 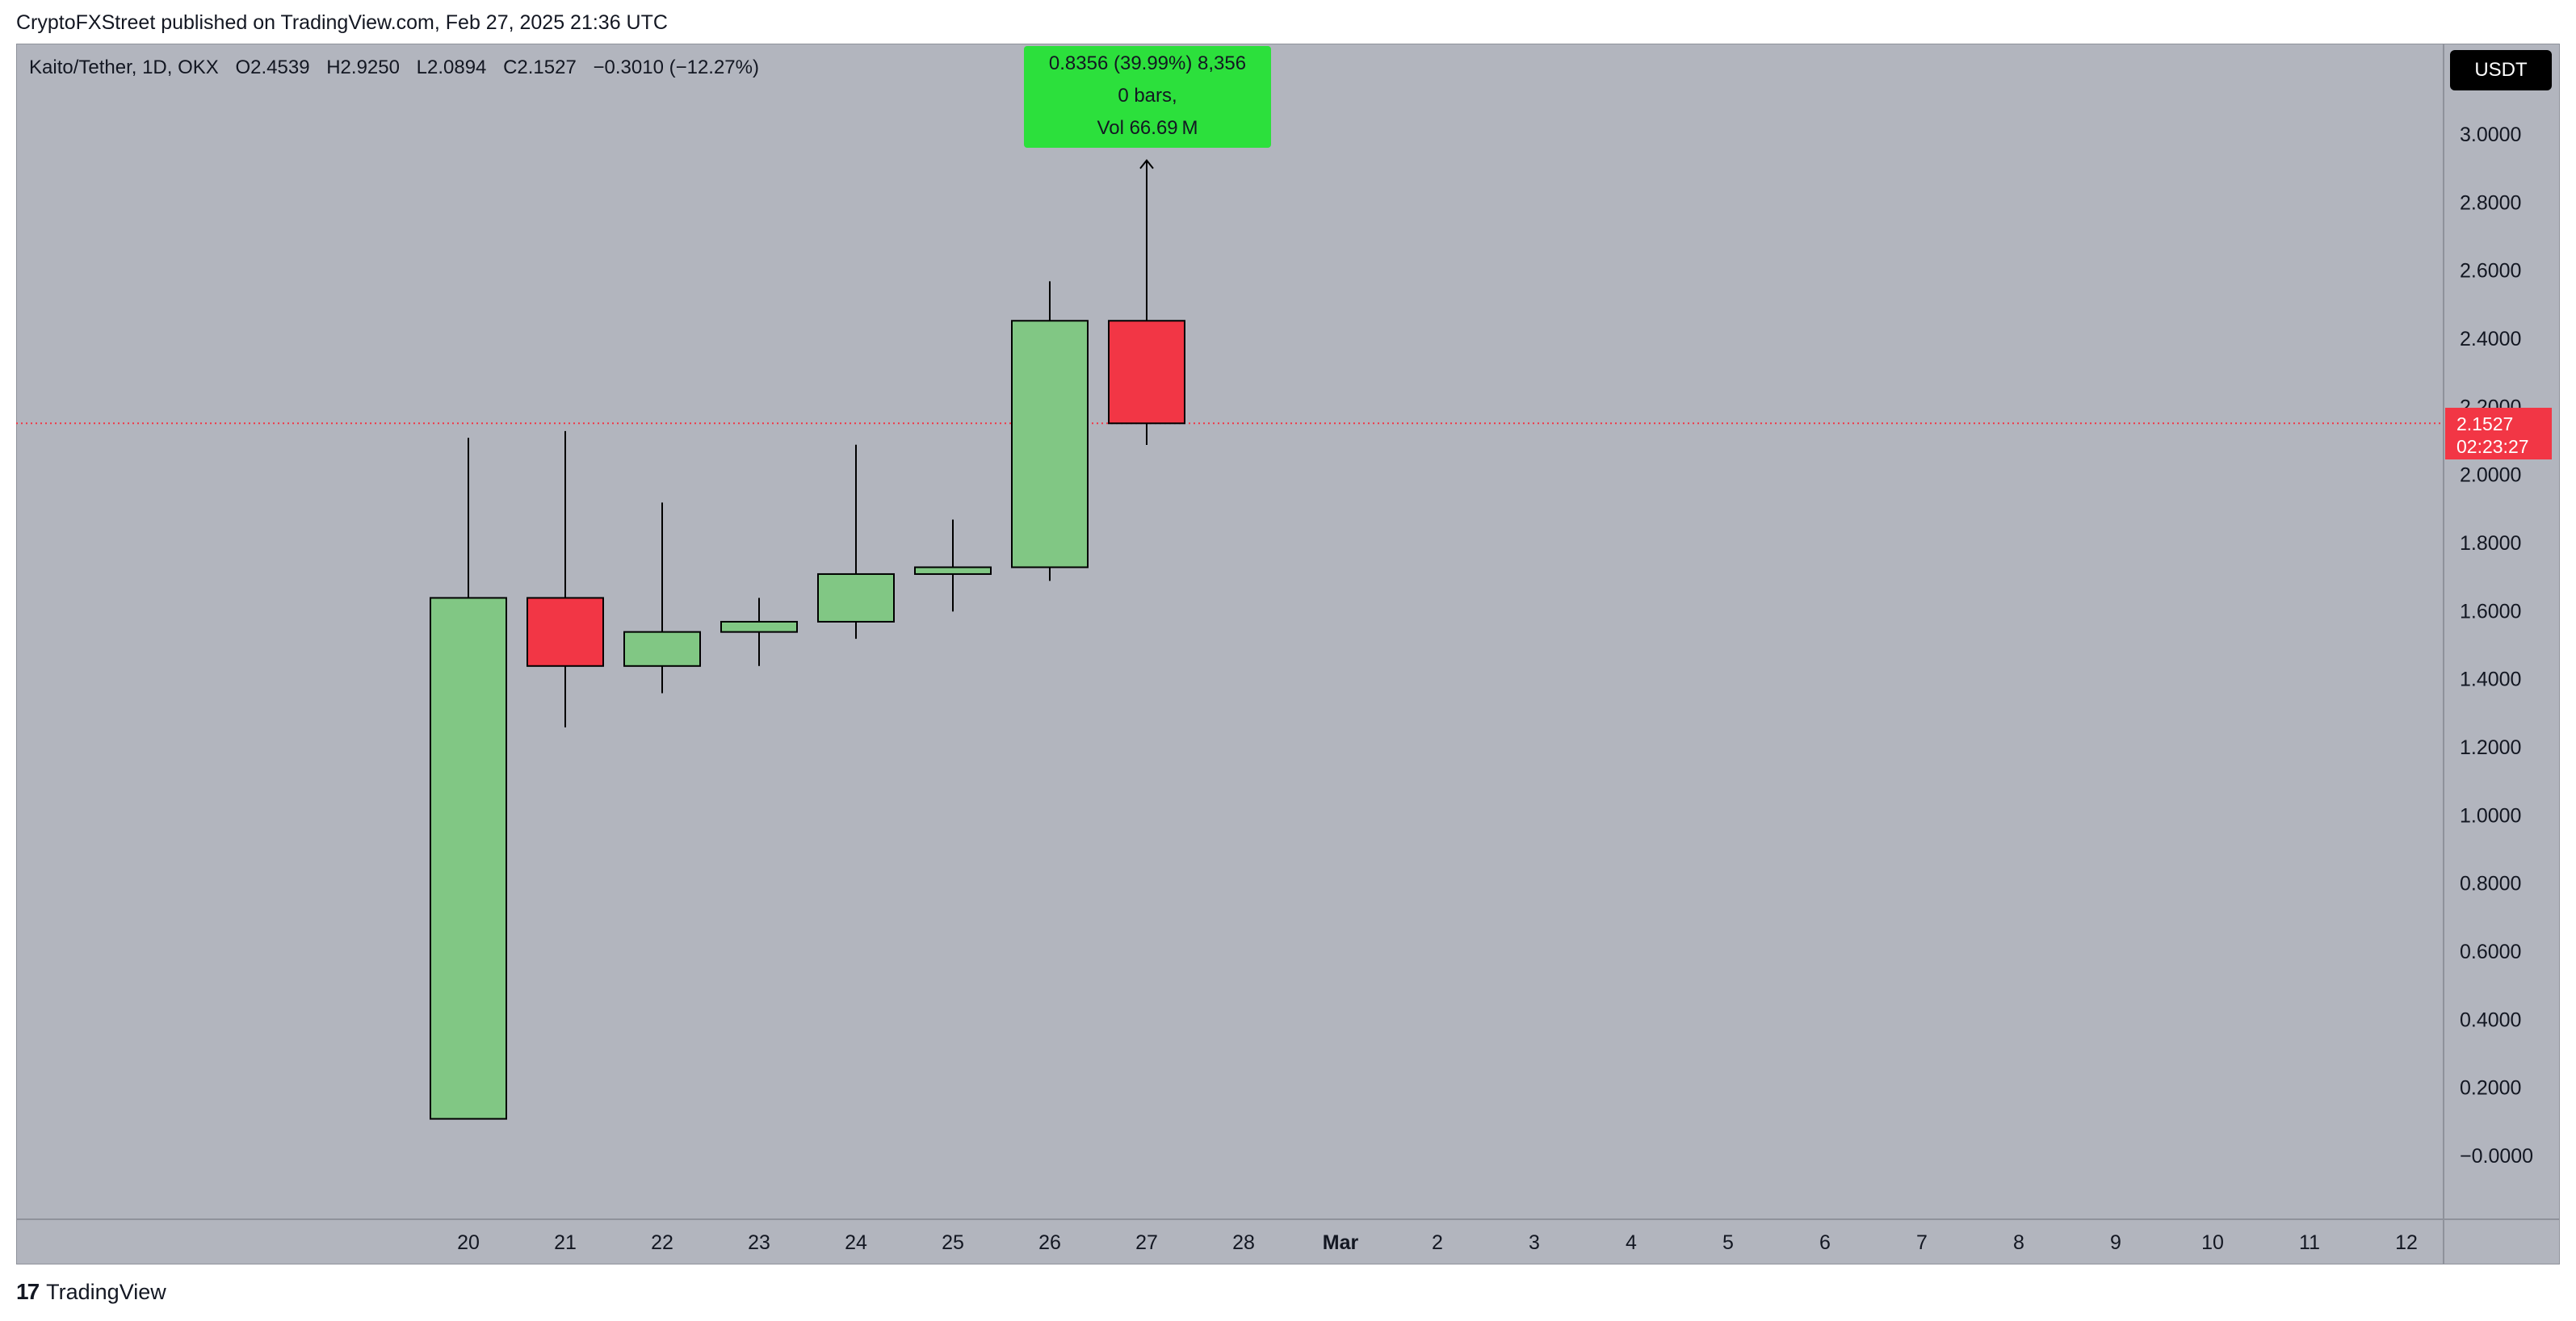 What do you see at coordinates (2490, 680) in the screenshot?
I see `price-tick-label: 1.4000` at bounding box center [2490, 680].